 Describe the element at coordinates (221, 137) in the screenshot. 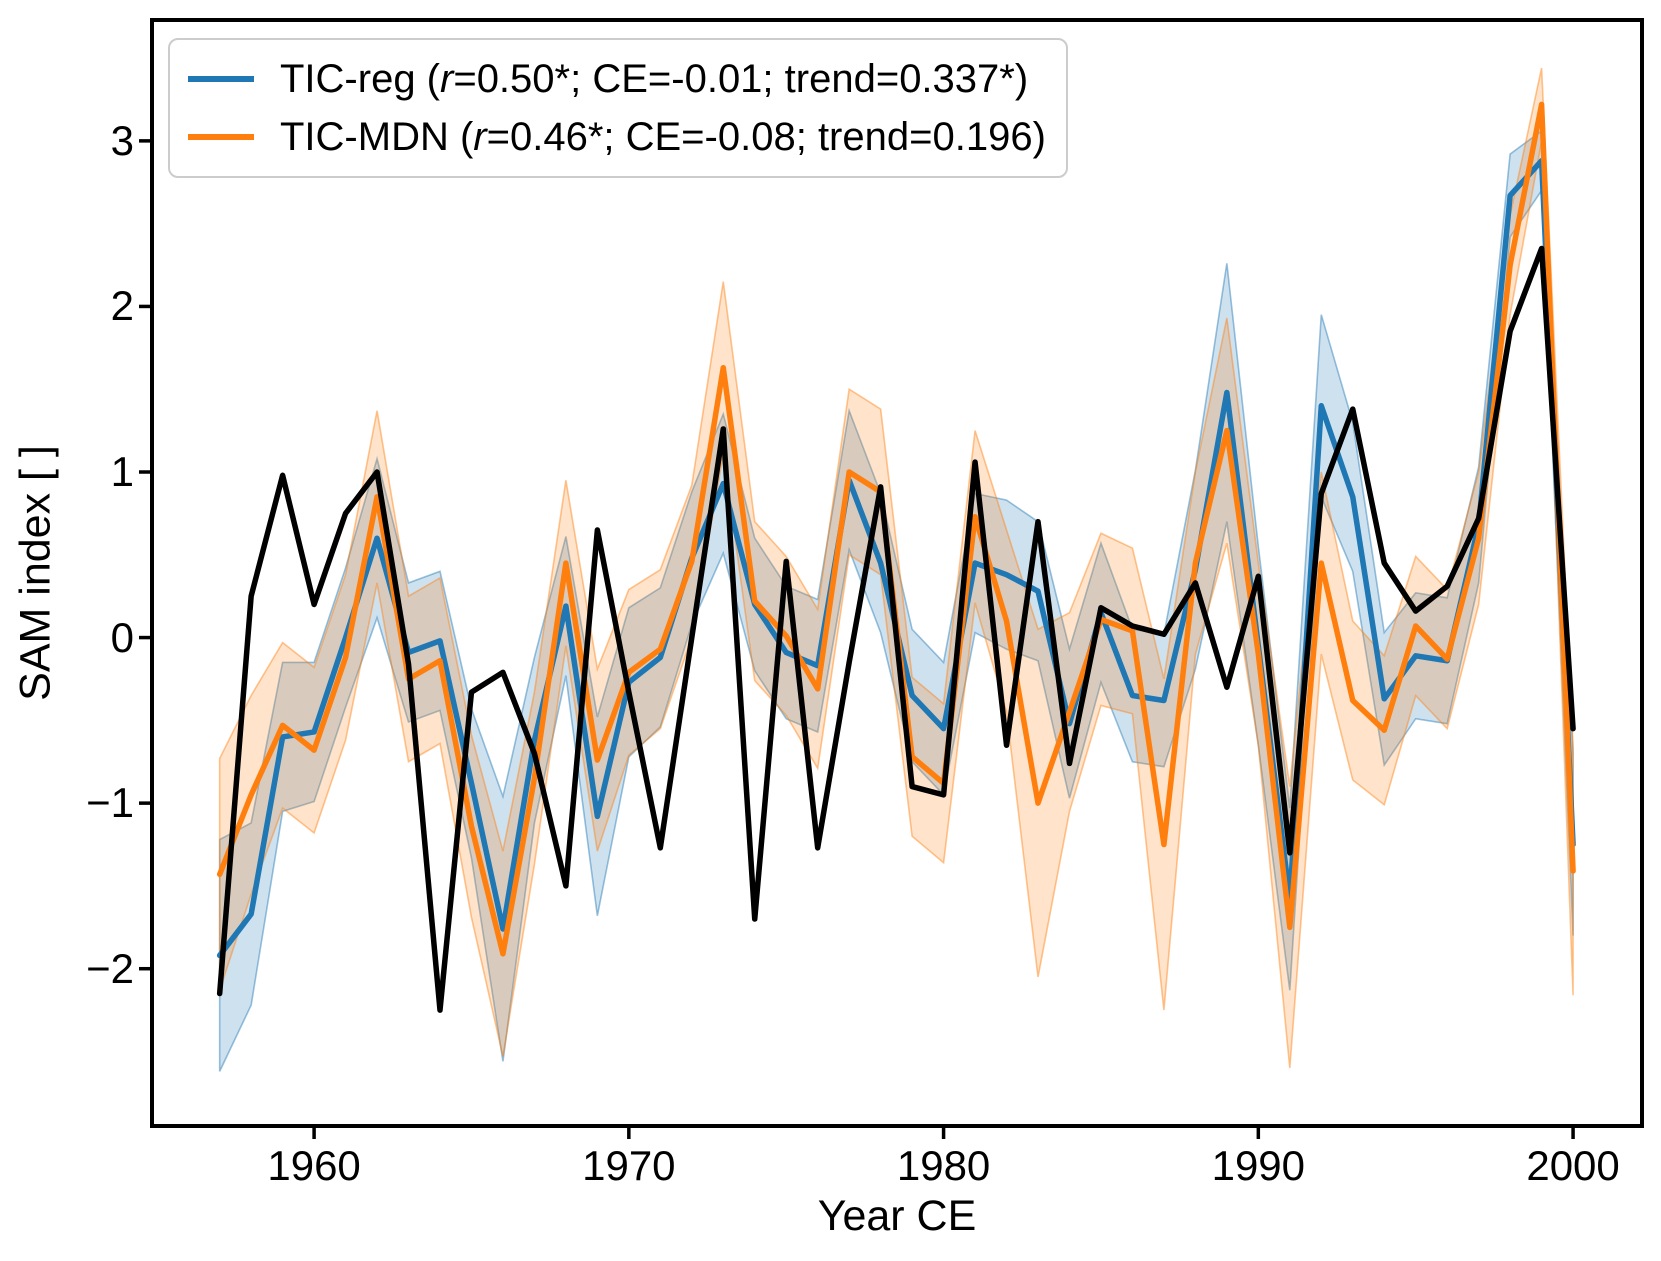

I see `tic-mdn-line-swatch` at that location.